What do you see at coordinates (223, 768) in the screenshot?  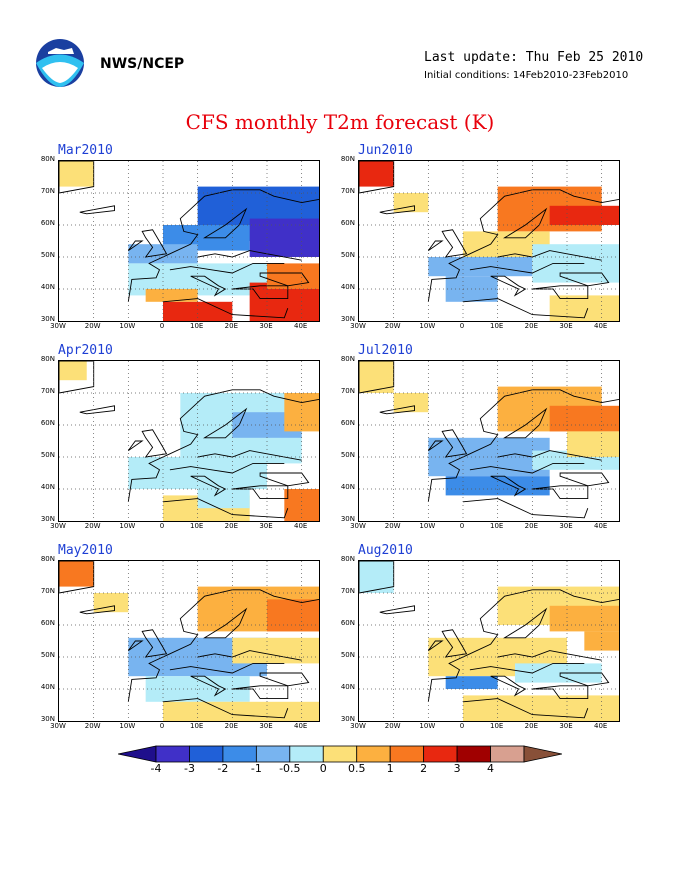 I see `colorbar-tick-label: -2` at bounding box center [223, 768].